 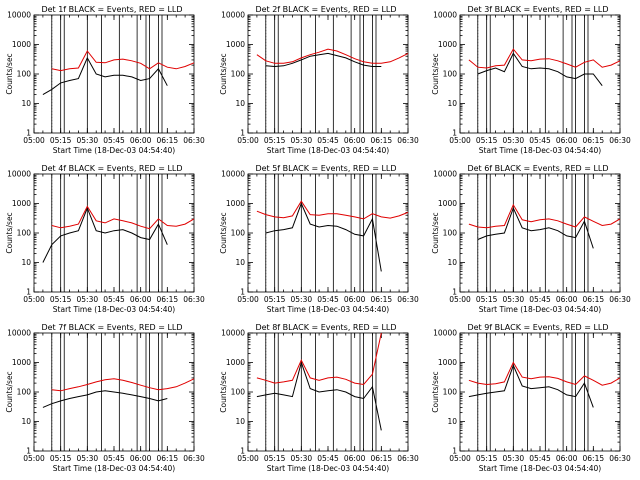 I want to click on panel-6-ytick-label-4: 10000, so click(x=445, y=174).